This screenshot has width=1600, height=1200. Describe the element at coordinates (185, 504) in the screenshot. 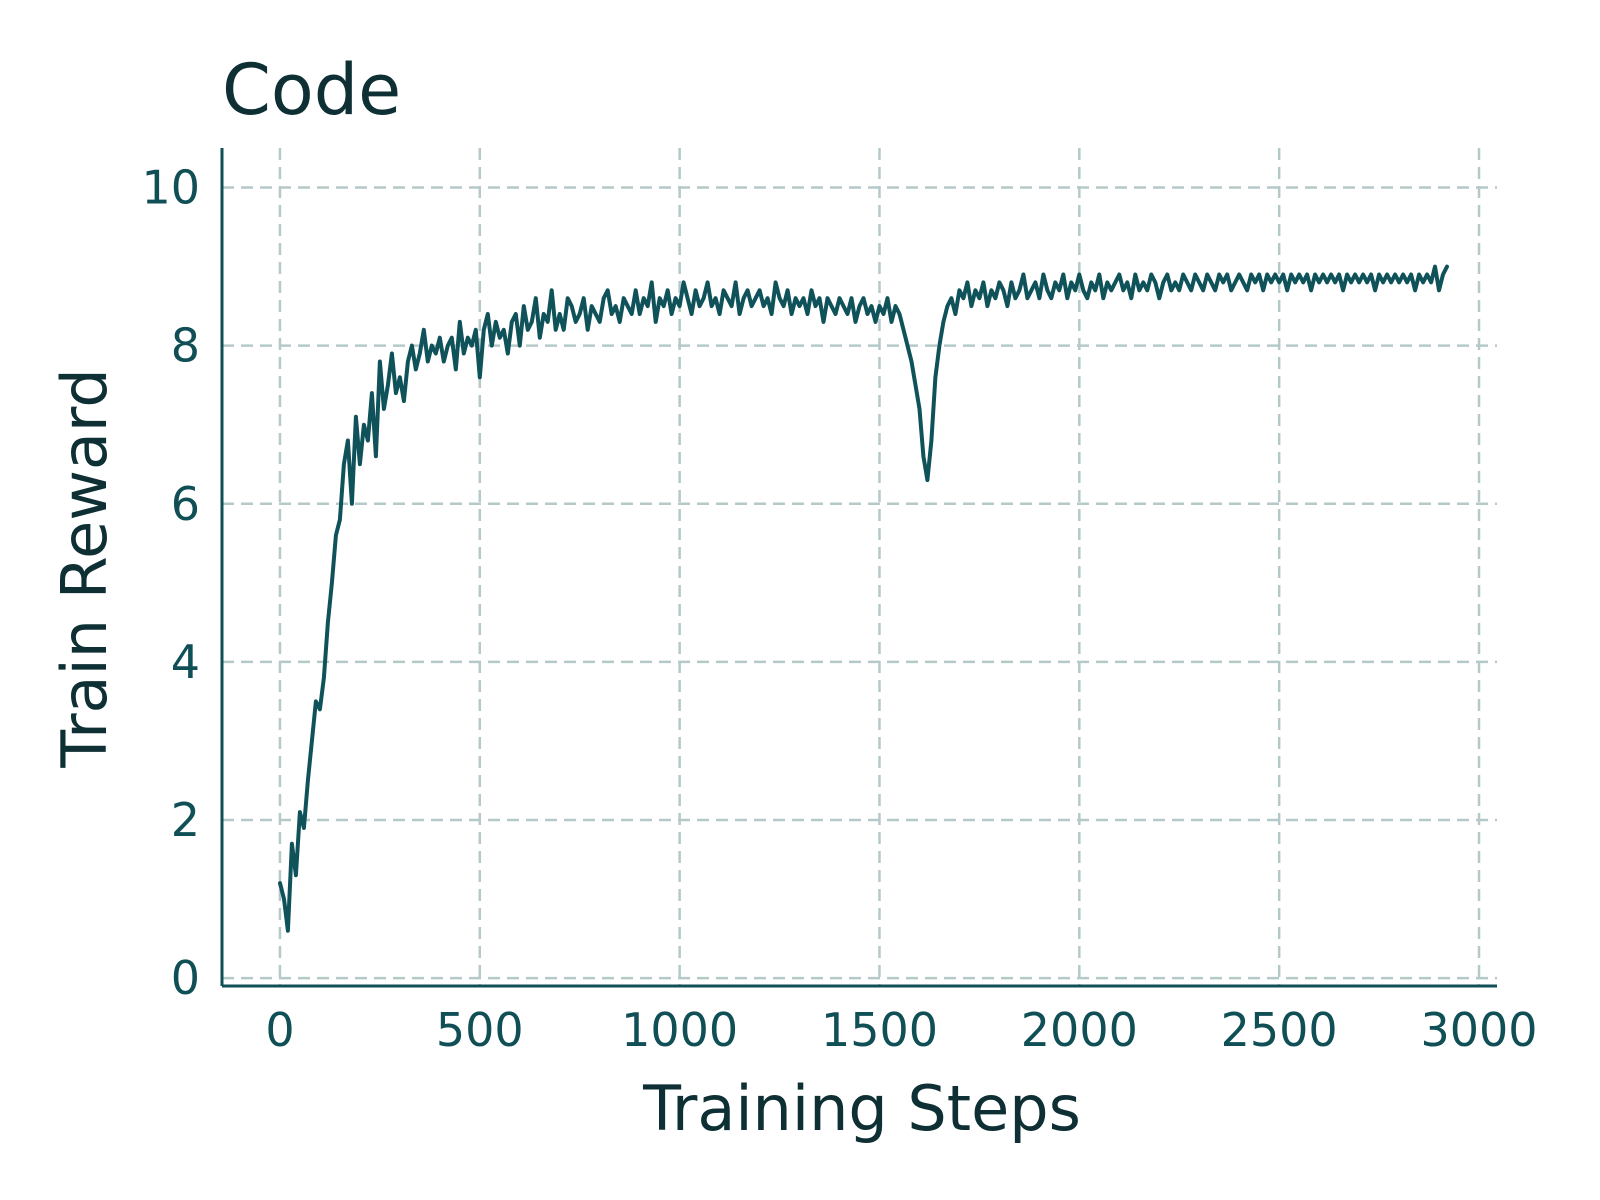

I see `y-tick-label: 6` at that location.